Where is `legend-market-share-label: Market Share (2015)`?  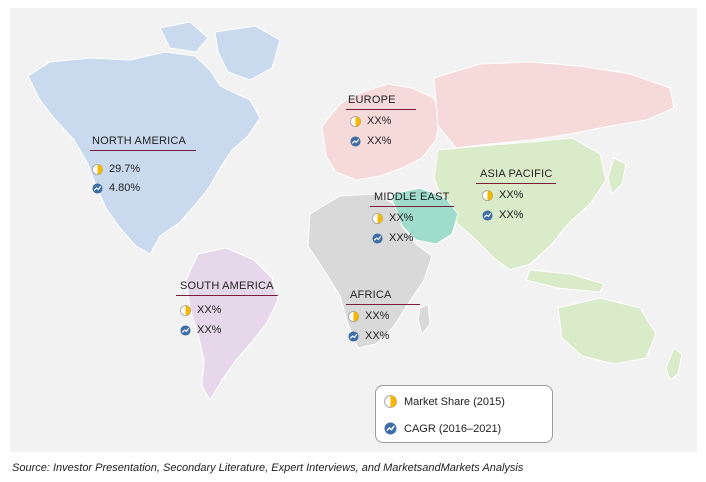 legend-market-share-label: Market Share (2015) is located at coordinates (454, 401).